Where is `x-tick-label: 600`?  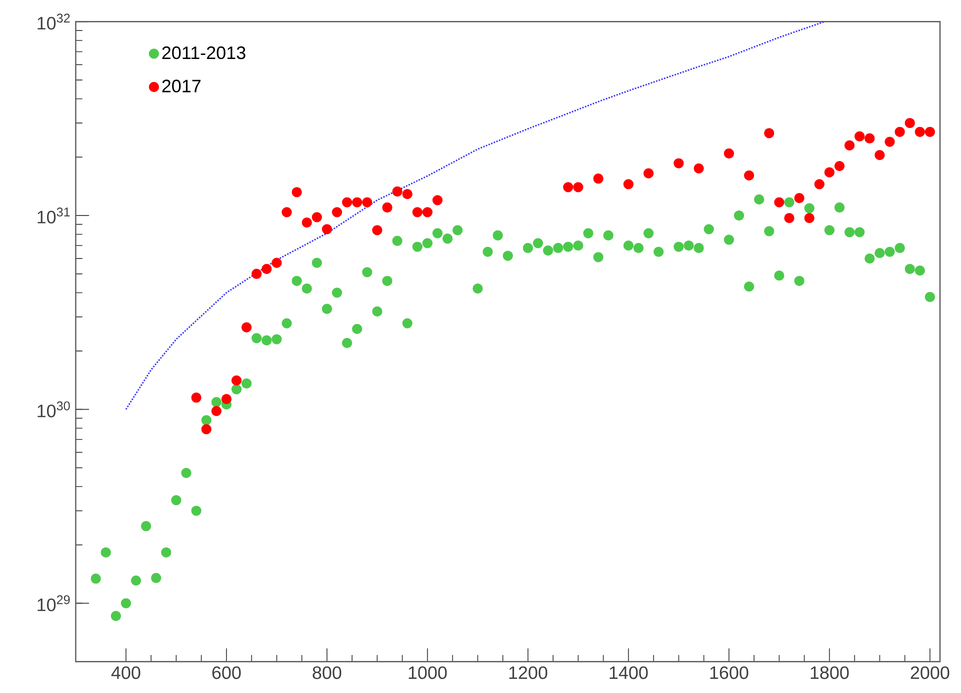 x-tick-label: 600 is located at coordinates (226, 673).